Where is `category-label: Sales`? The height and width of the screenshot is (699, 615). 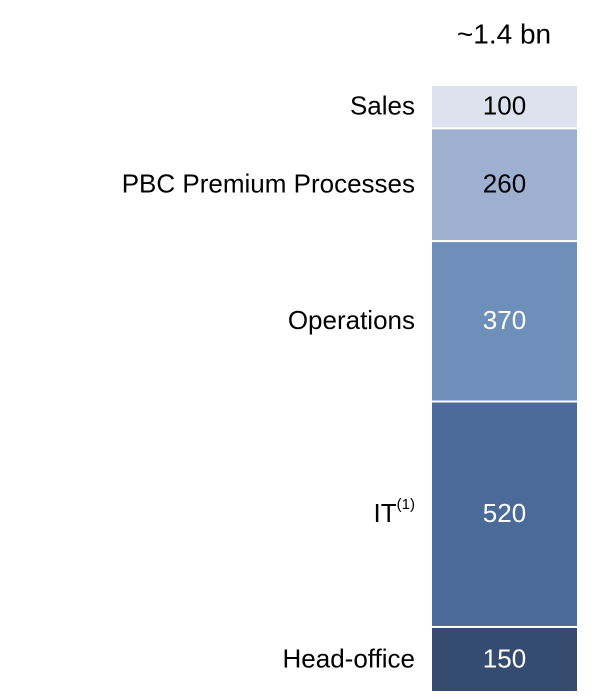 category-label: Sales is located at coordinates (382, 106).